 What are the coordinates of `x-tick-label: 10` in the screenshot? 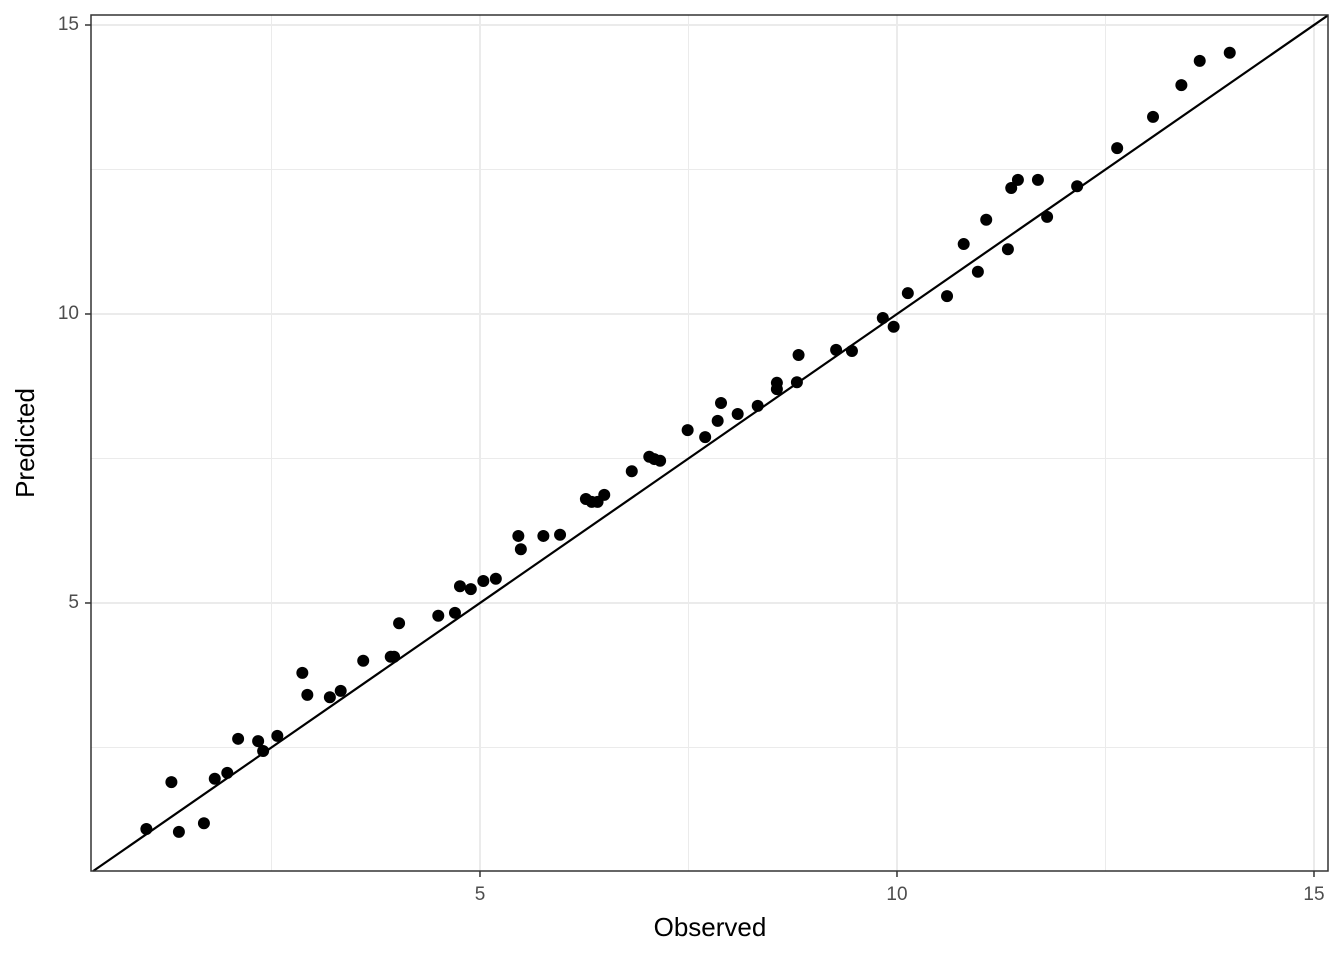 It's located at (896, 894).